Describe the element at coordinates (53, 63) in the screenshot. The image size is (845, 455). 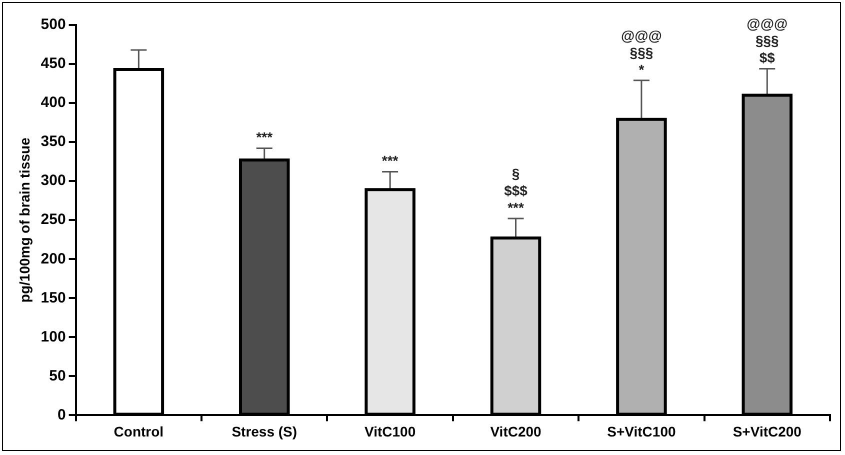
I see `y-tick-label: 450` at that location.